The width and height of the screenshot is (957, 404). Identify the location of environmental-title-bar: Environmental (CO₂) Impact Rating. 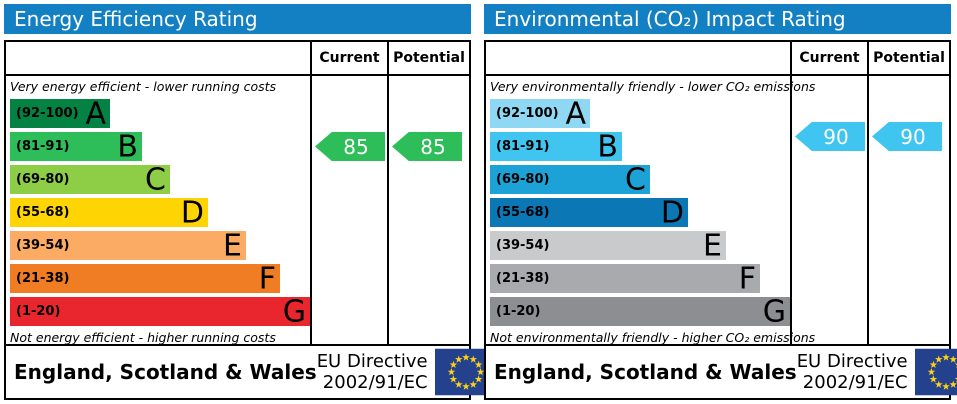
(717, 19).